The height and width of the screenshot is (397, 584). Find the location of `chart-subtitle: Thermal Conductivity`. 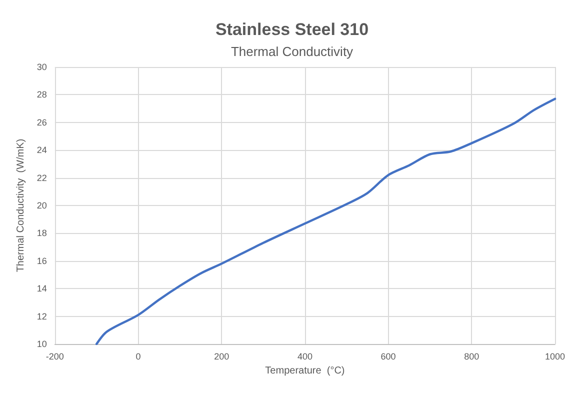

chart-subtitle: Thermal Conductivity is located at coordinates (292, 51).